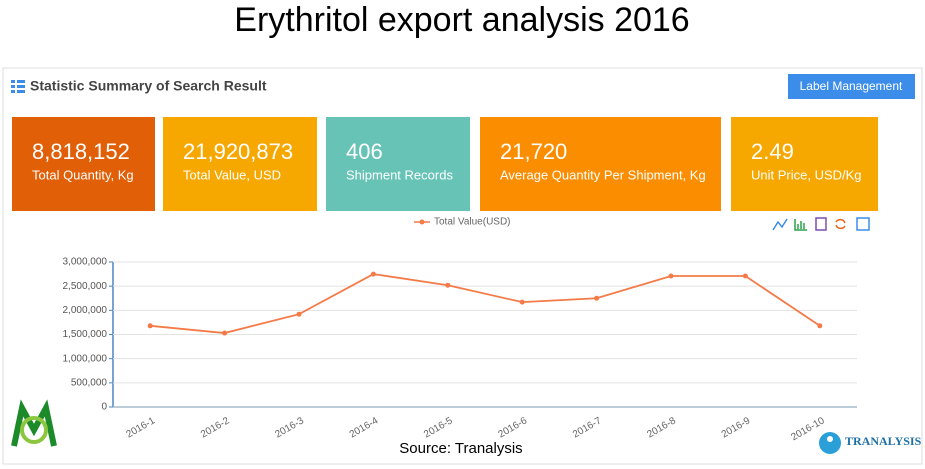  Describe the element at coordinates (533, 151) in the screenshot. I see `card-value: 21,720` at that location.